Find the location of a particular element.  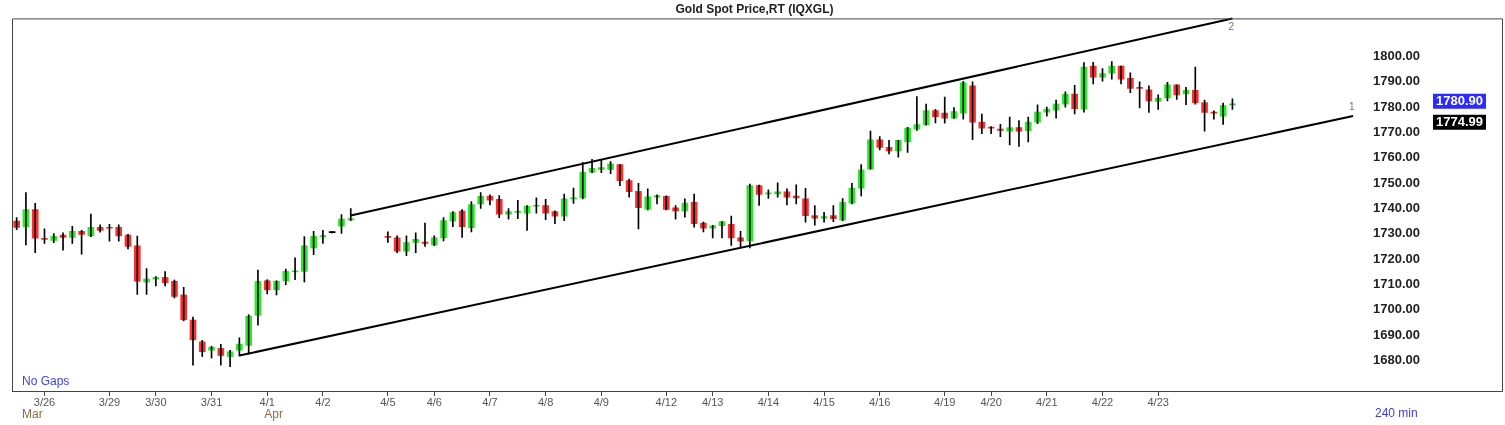

x-tick-label: 4/15 is located at coordinates (824, 401).